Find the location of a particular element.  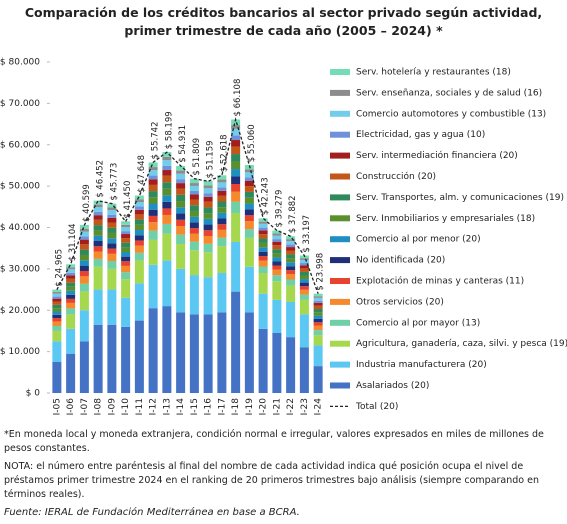

legend-label: Comercio al por mayor (13) is located at coordinates (418, 323).